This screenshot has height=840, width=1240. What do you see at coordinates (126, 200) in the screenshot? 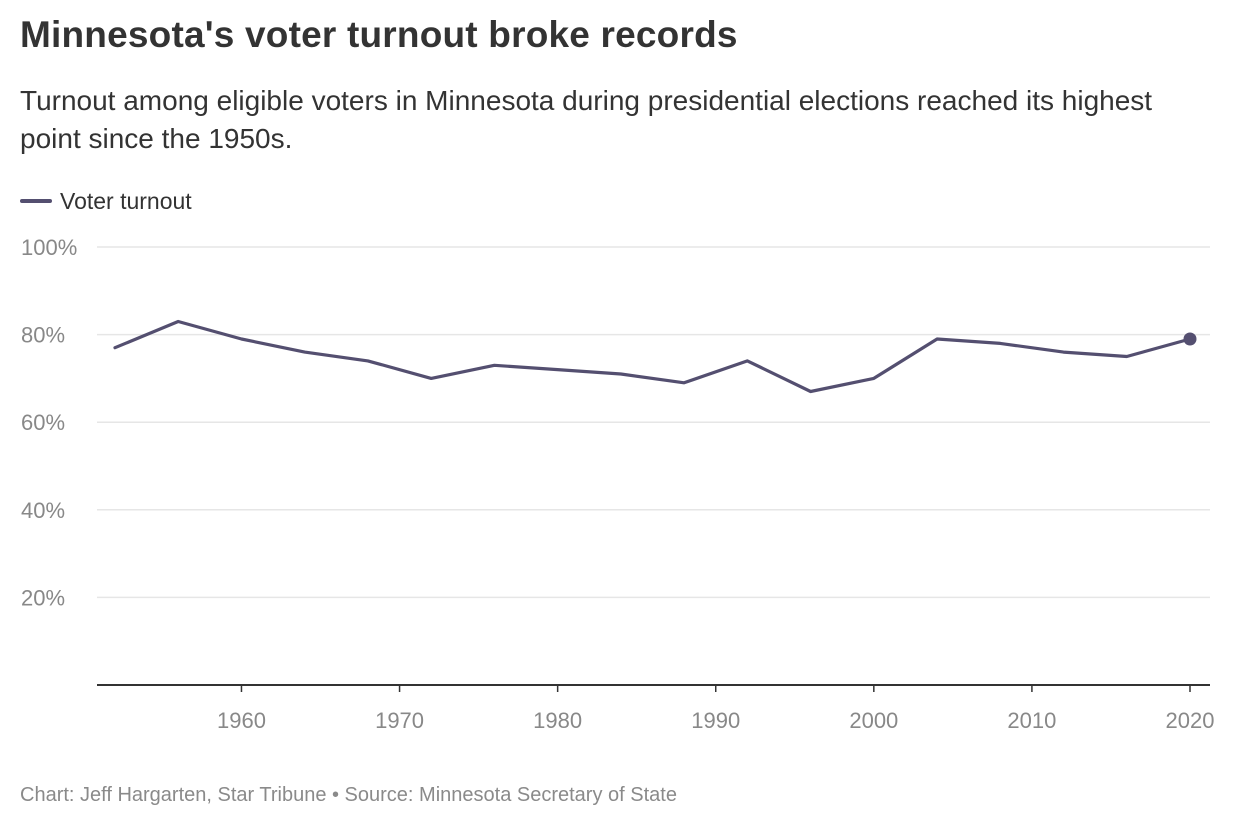
I see `legend-label-voter-turnout: Voter turnout` at bounding box center [126, 200].